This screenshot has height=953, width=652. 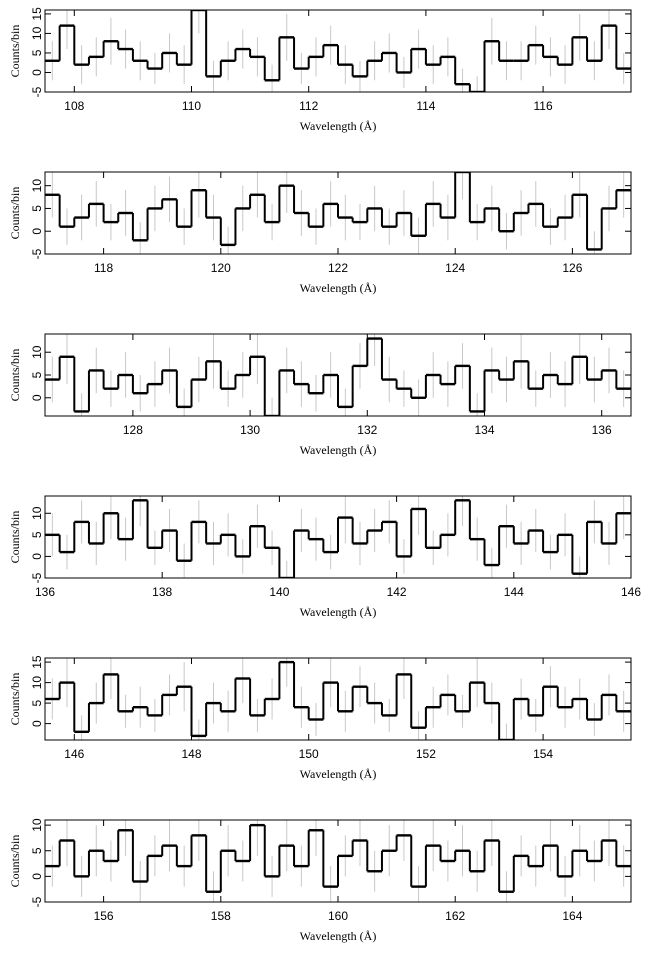 What do you see at coordinates (455, 916) in the screenshot?
I see `x-tick-label: 162` at bounding box center [455, 916].